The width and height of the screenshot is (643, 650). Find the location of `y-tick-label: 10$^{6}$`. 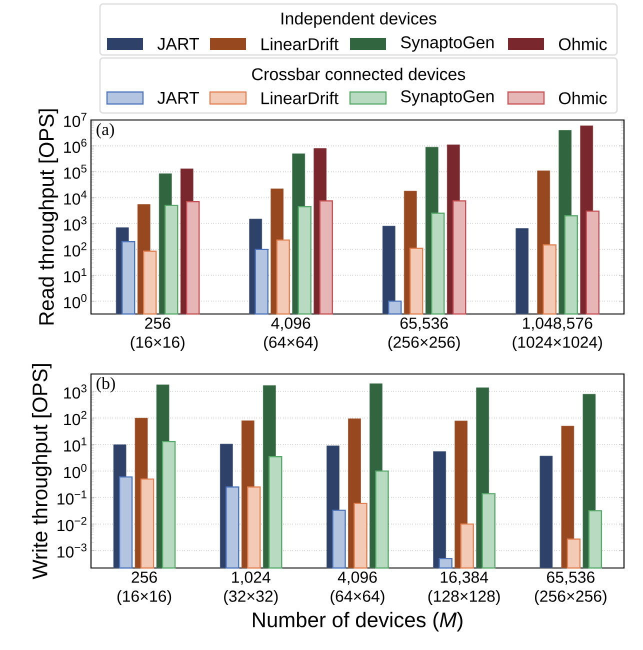

y-tick-label: 10$^{6}$ is located at coordinates (75, 145).